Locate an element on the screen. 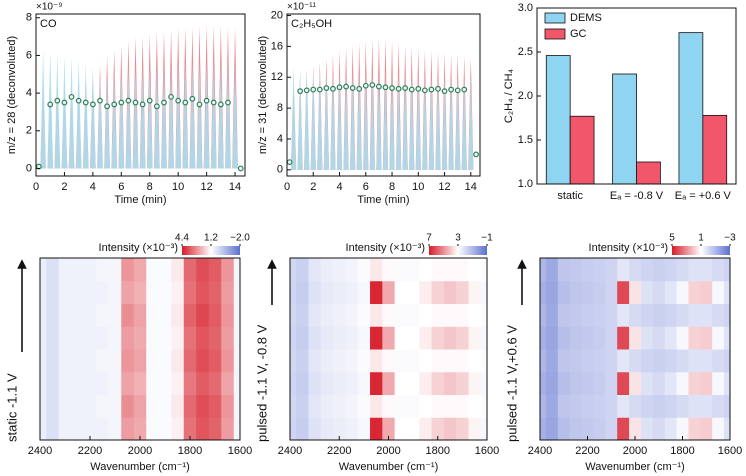  legend-label: DEMS is located at coordinates (586, 18).